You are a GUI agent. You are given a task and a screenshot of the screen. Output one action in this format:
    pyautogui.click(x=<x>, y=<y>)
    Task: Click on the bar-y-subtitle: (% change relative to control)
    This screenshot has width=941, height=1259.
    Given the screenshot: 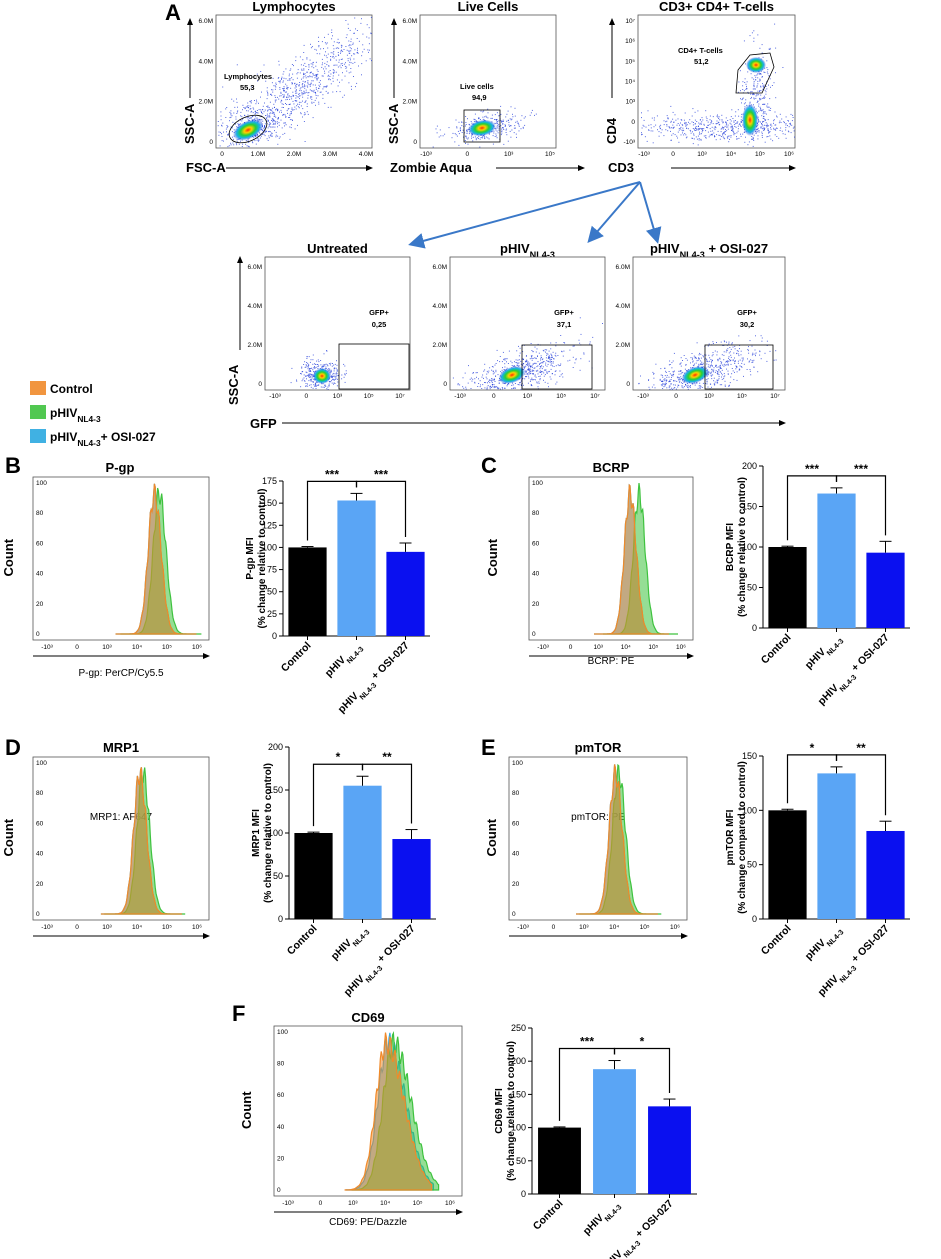 What is the action you would take?
    pyautogui.click(x=262, y=558)
    